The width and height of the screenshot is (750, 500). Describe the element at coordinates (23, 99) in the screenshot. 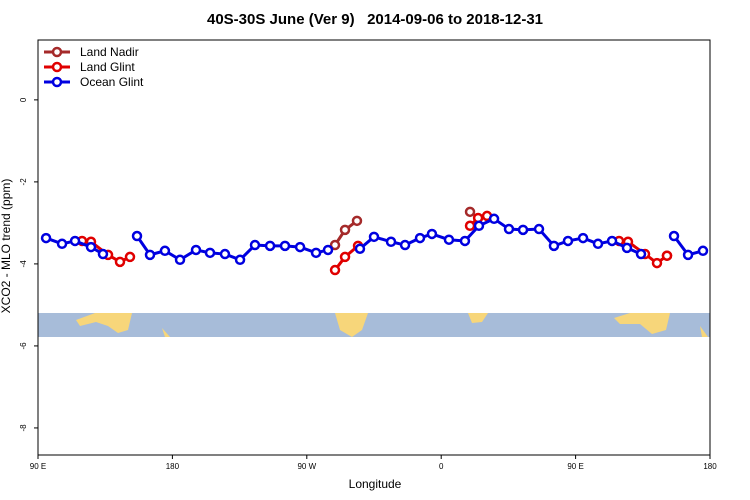

I see `y-tick-label: 0` at that location.